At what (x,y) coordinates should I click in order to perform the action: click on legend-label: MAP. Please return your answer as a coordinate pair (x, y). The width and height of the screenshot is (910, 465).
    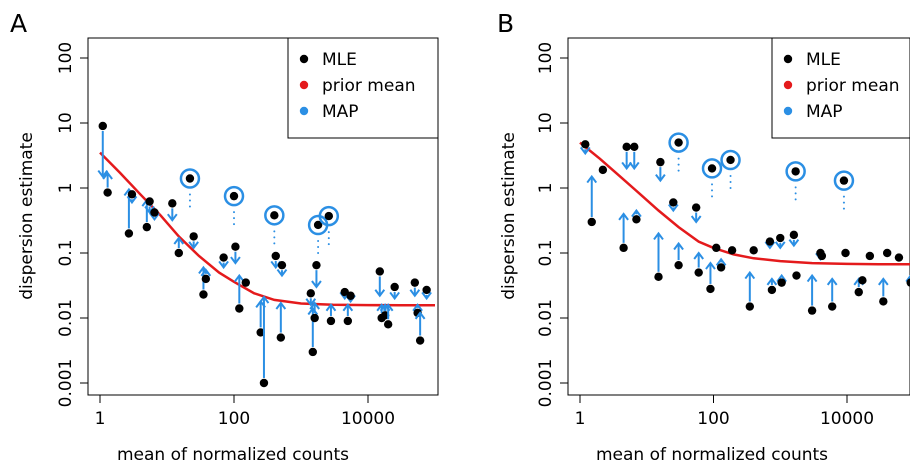
    Looking at the image, I should click on (824, 112).